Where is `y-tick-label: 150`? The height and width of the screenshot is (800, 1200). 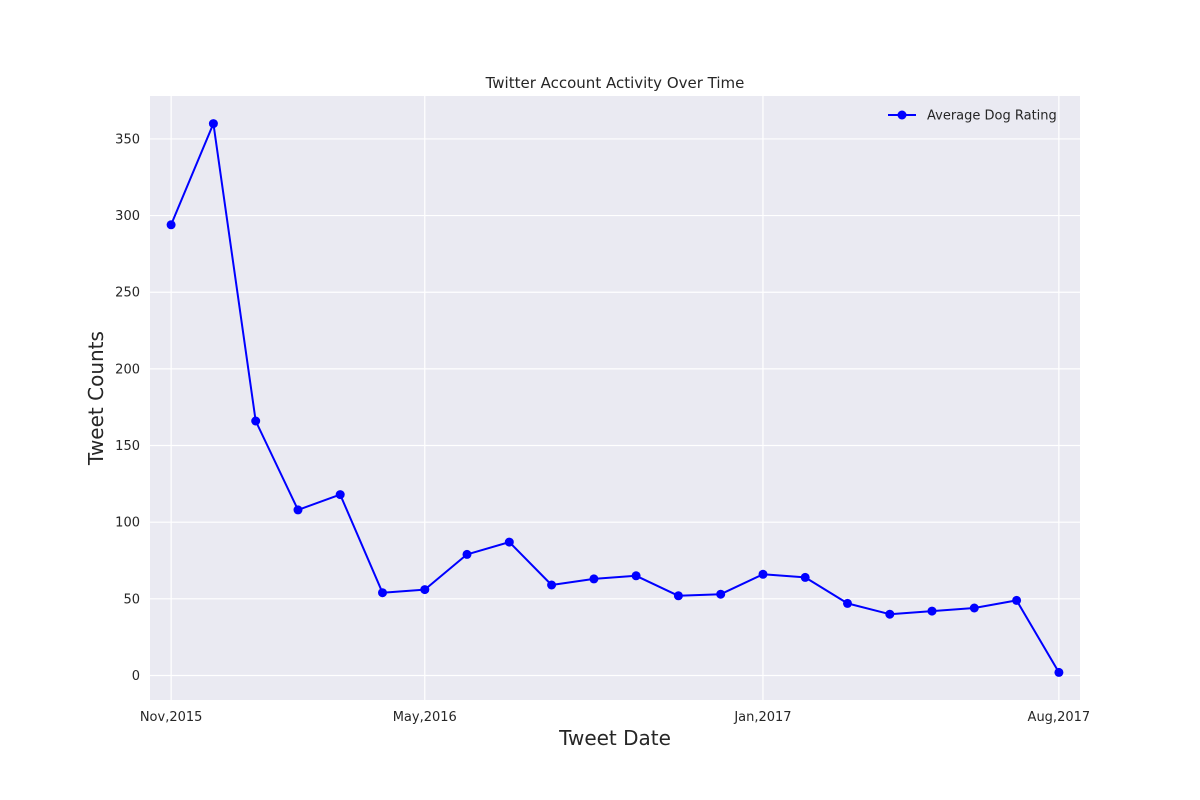
y-tick-label: 150 is located at coordinates (127, 446).